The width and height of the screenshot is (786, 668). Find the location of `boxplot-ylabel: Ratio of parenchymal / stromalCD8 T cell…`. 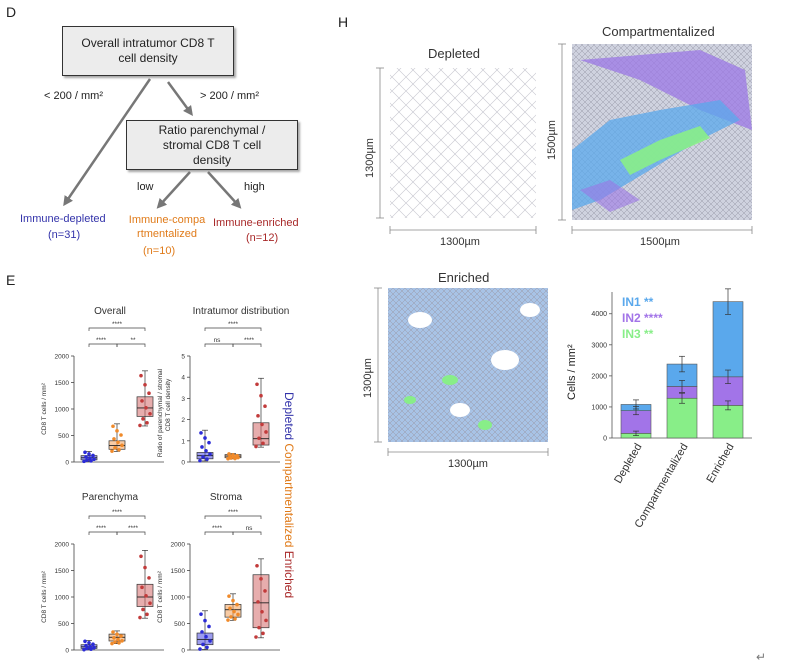

boxplot-ylabel: Ratio of parenchymal / stromalCD8 T cell… is located at coordinates (164, 412).